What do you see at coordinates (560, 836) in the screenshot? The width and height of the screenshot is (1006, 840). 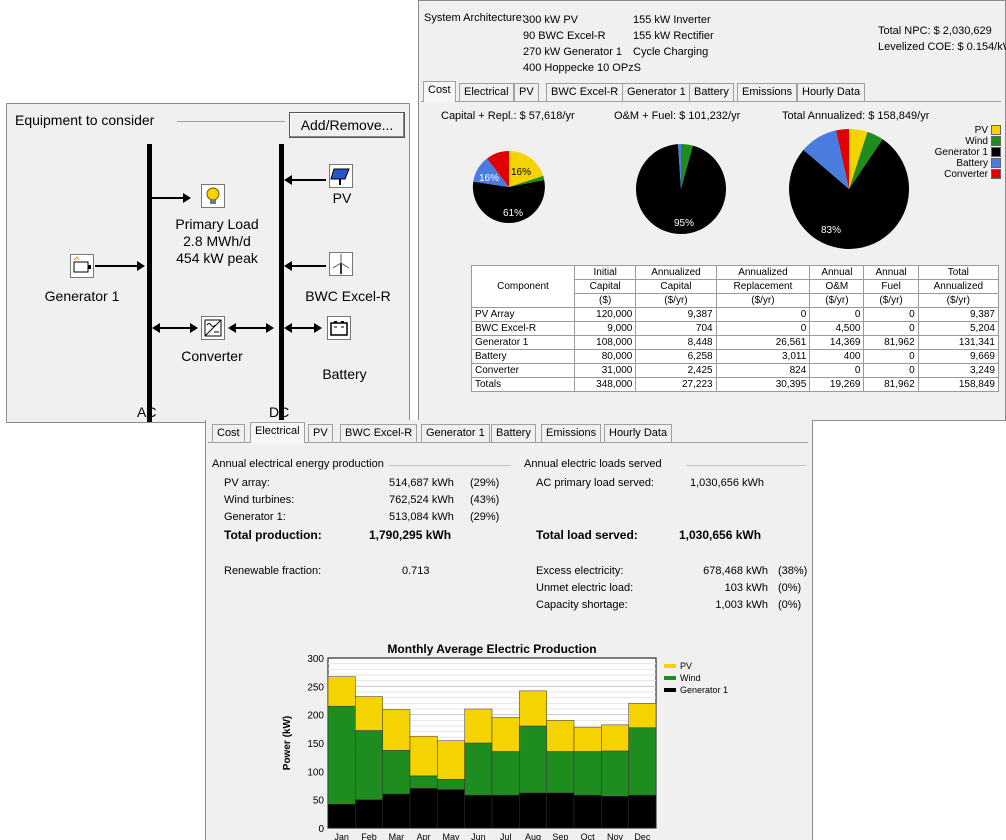 I see `x-tick-label: Sep` at bounding box center [560, 836].